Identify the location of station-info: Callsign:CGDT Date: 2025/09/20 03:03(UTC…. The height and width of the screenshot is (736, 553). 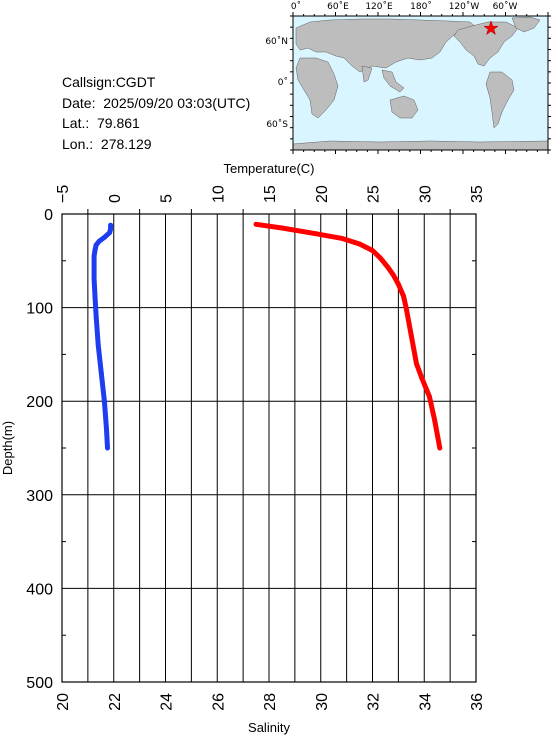
(156, 113).